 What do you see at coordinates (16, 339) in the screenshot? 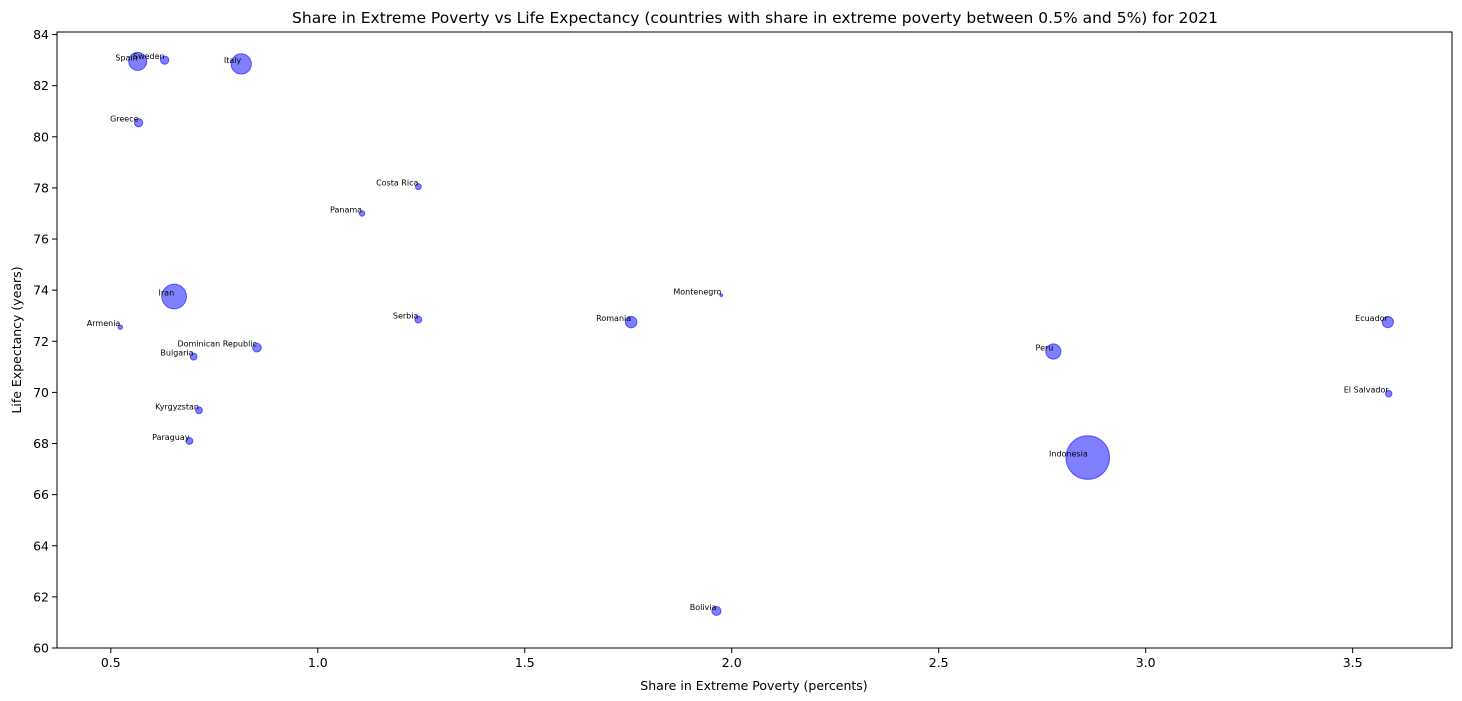
I see `y-axis-label: Life Expectancy (years)` at bounding box center [16, 339].